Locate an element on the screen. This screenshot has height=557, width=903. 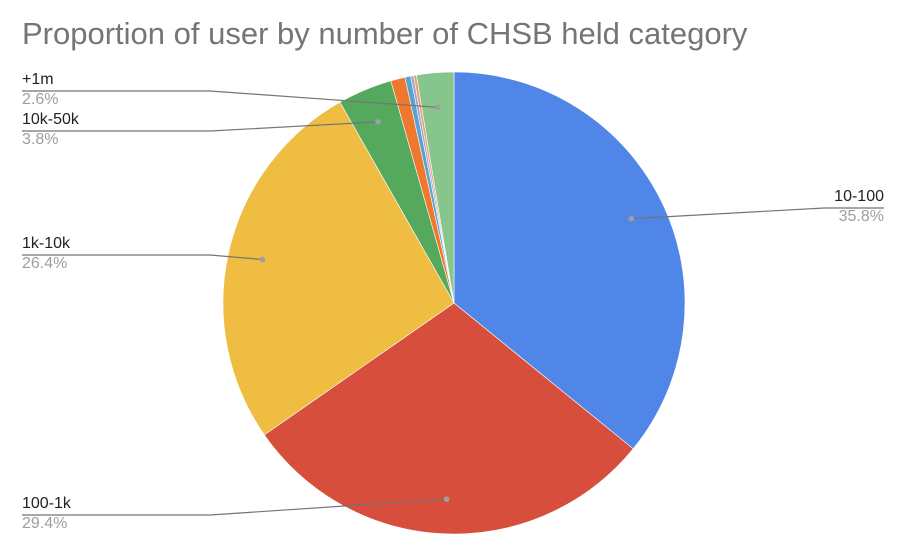
leader-dot-10k-50k is located at coordinates (378, 122).